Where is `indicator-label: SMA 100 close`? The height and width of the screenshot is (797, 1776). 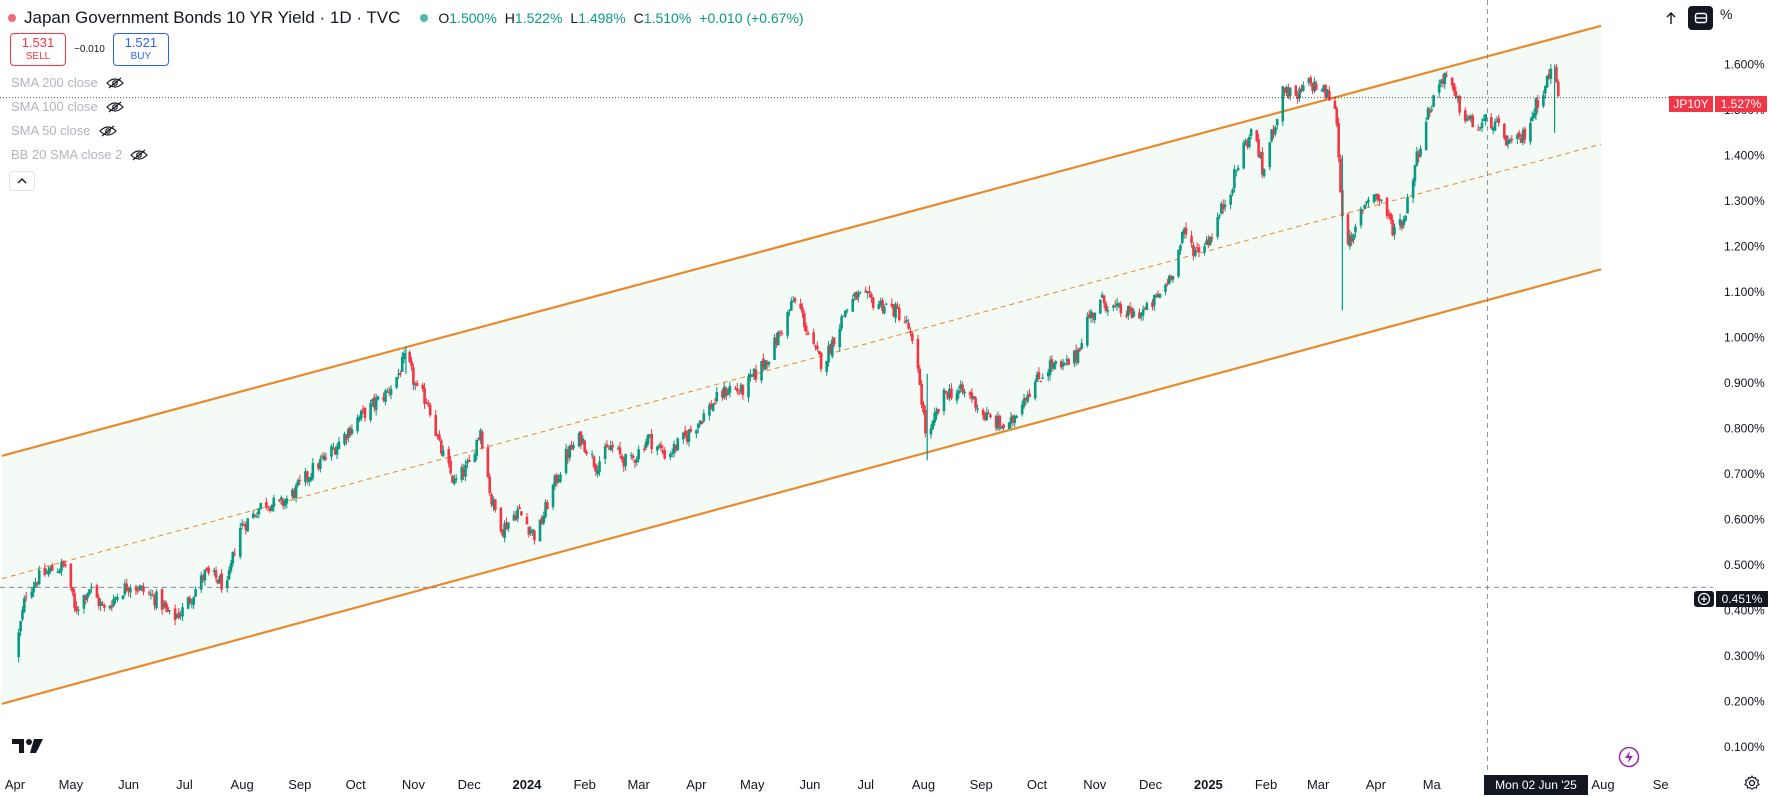
indicator-label: SMA 100 close is located at coordinates (54, 106).